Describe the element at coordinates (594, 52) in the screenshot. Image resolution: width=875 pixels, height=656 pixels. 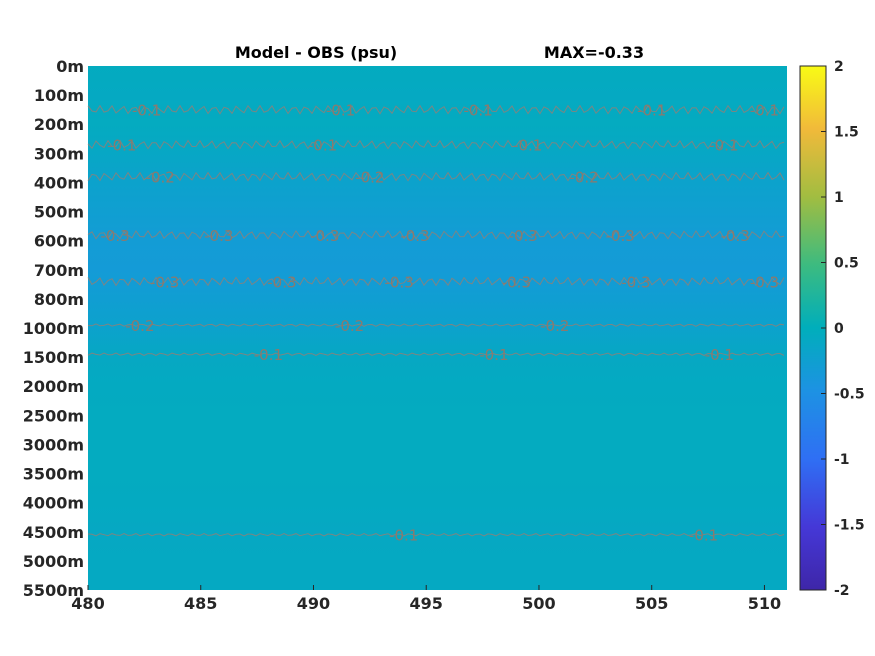
I see `chart-subtitle: MAX=-0.33` at that location.